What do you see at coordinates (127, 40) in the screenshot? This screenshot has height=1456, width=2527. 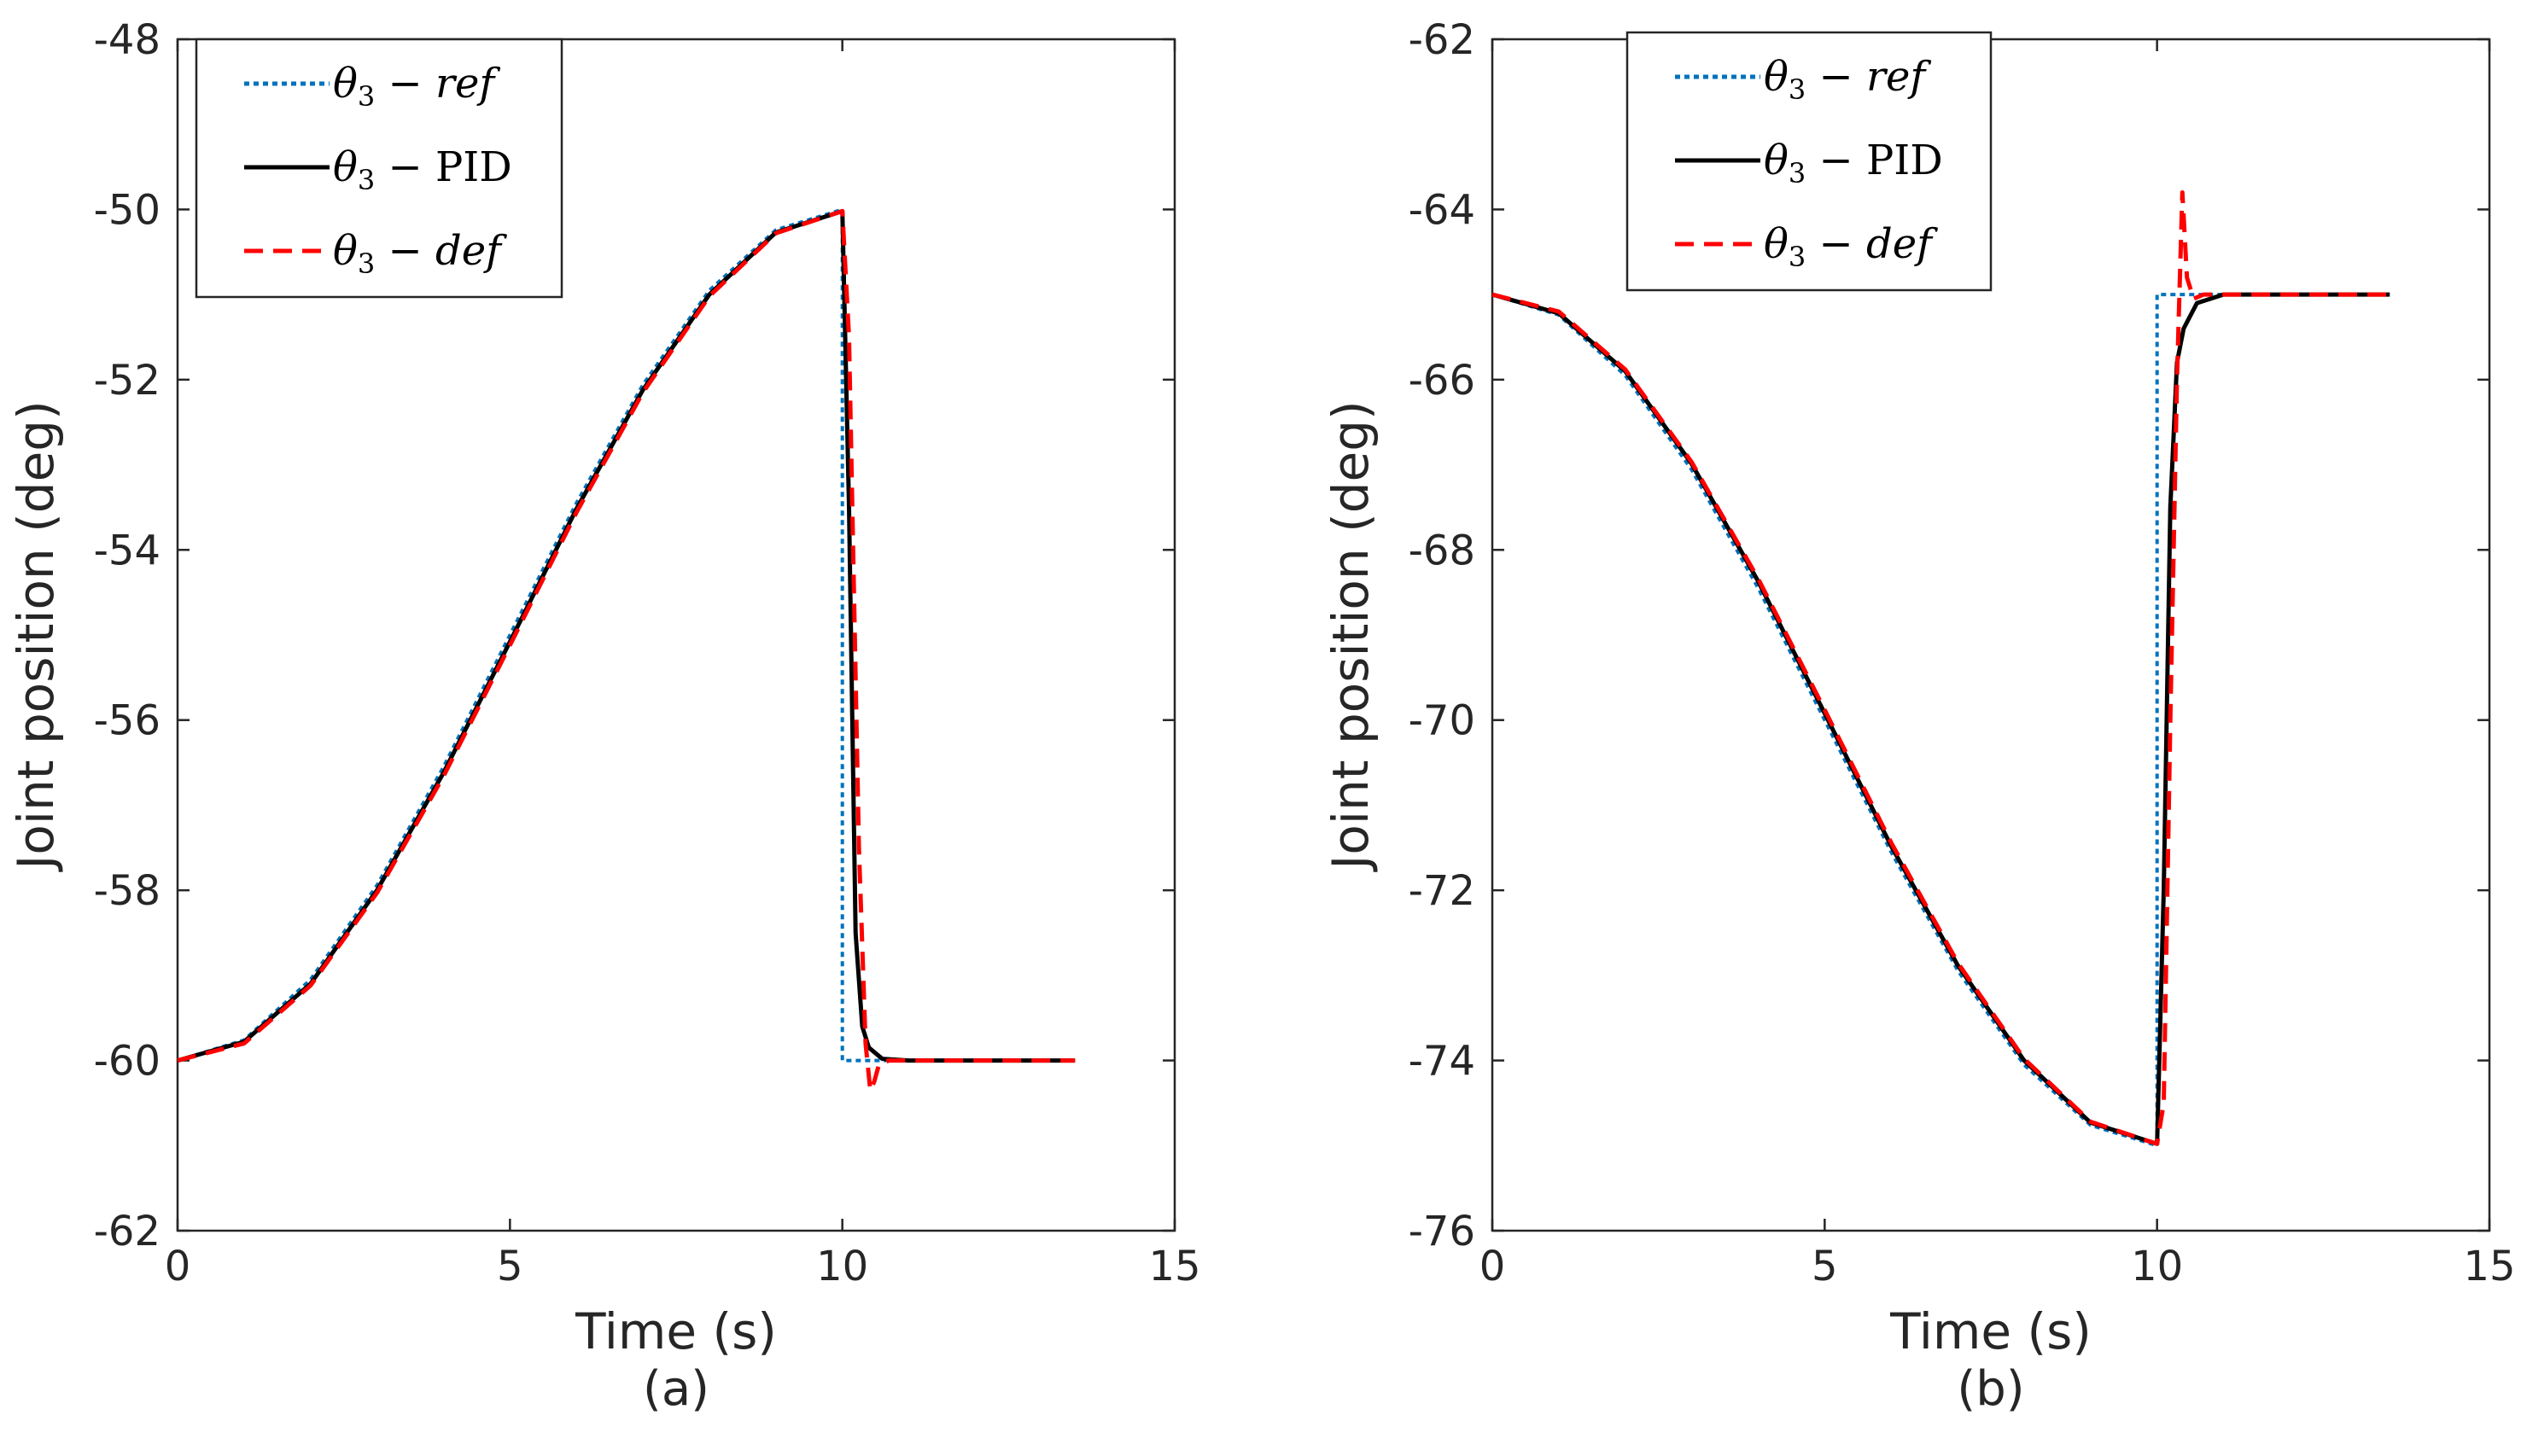 I see `y-tick-label: -48` at bounding box center [127, 40].